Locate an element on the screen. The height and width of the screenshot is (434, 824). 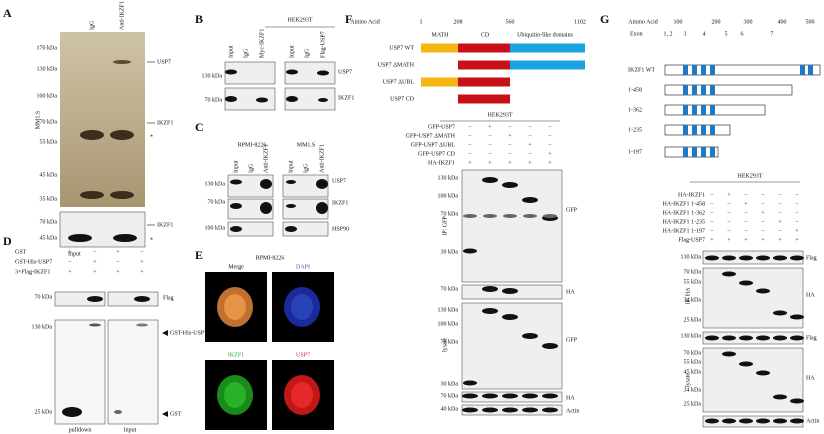
tile-label: IKZF1 is located at coordinates (236, 355).